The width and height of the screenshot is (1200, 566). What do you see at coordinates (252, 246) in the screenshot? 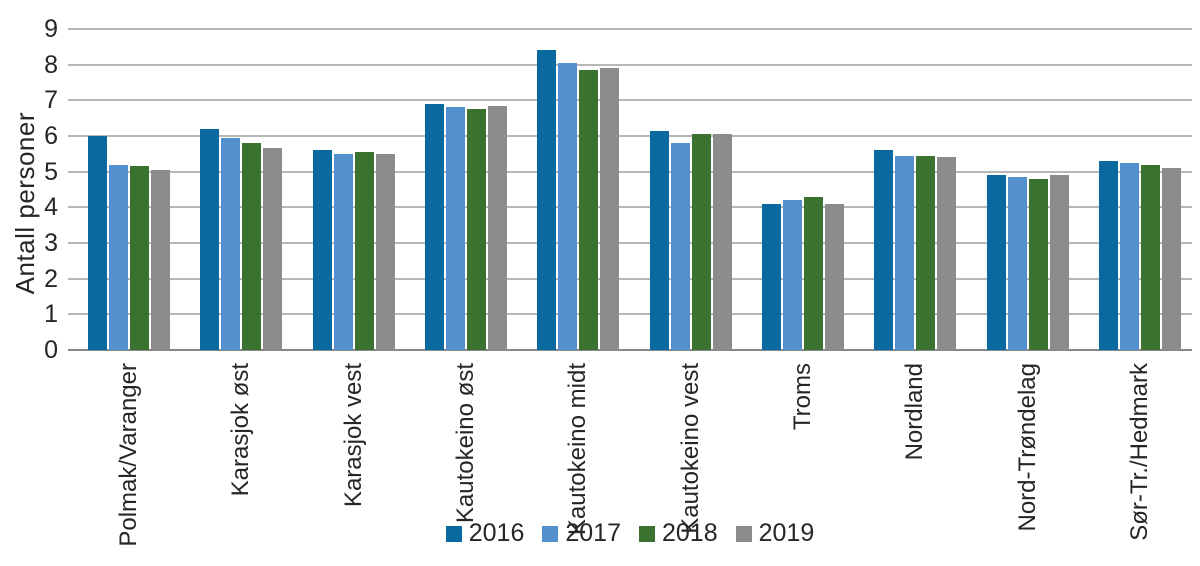
I see `bar-2018-karasjok-st` at bounding box center [252, 246].